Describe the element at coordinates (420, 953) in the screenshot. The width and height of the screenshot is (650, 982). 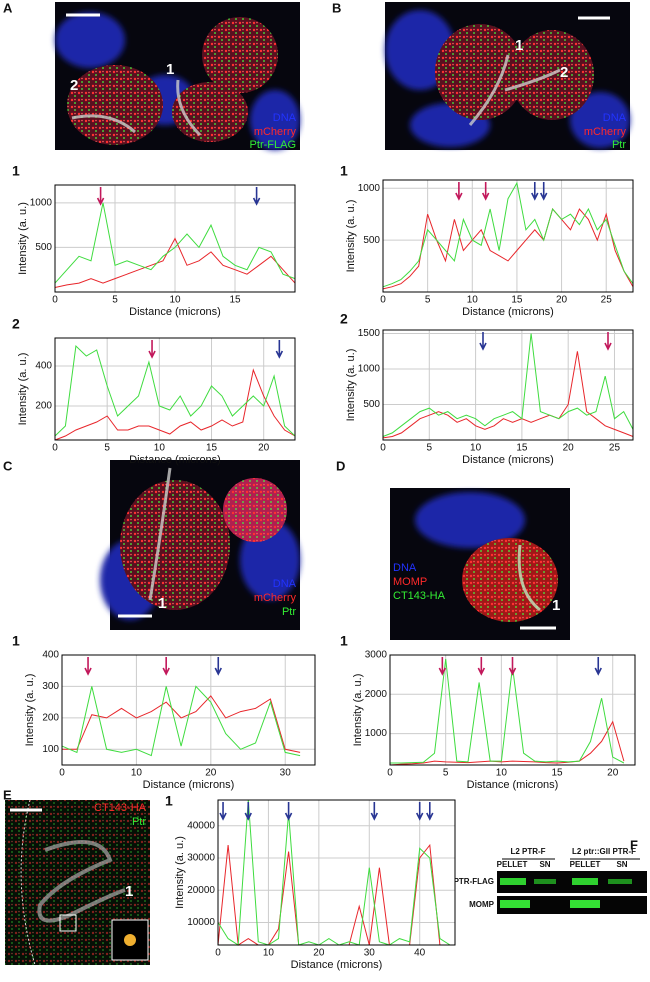
I see `x-tick-label: 40` at that location.